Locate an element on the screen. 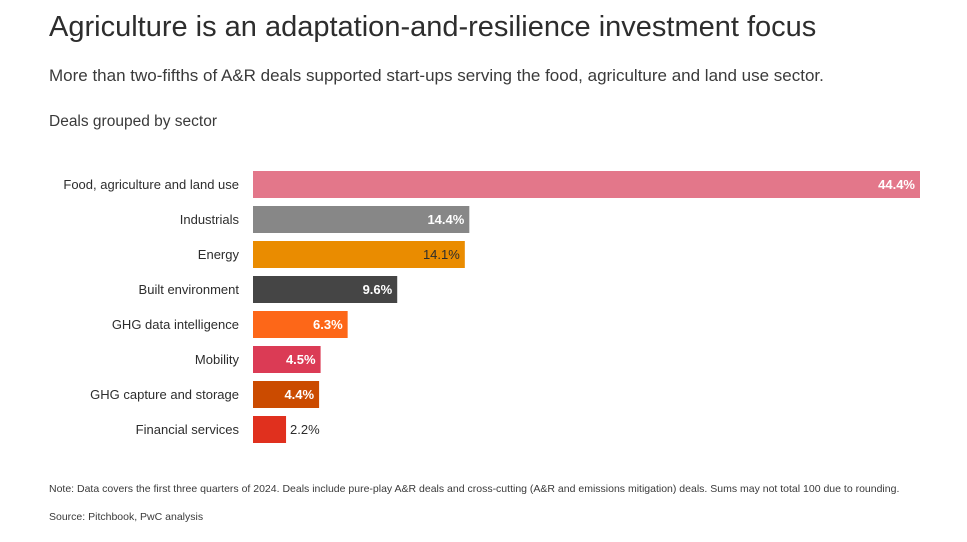  data-label: 6.3% is located at coordinates (328, 324).